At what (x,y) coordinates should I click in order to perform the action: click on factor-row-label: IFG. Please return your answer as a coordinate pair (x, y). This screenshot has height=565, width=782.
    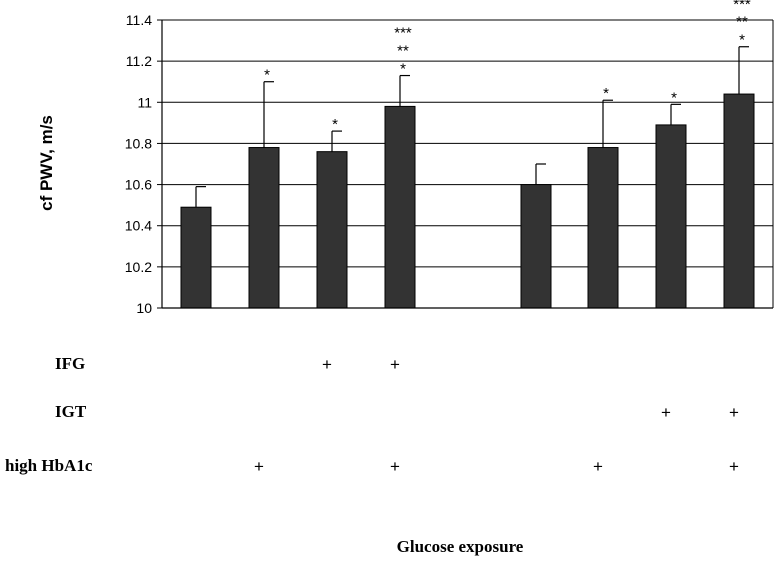
    Looking at the image, I should click on (70, 363).